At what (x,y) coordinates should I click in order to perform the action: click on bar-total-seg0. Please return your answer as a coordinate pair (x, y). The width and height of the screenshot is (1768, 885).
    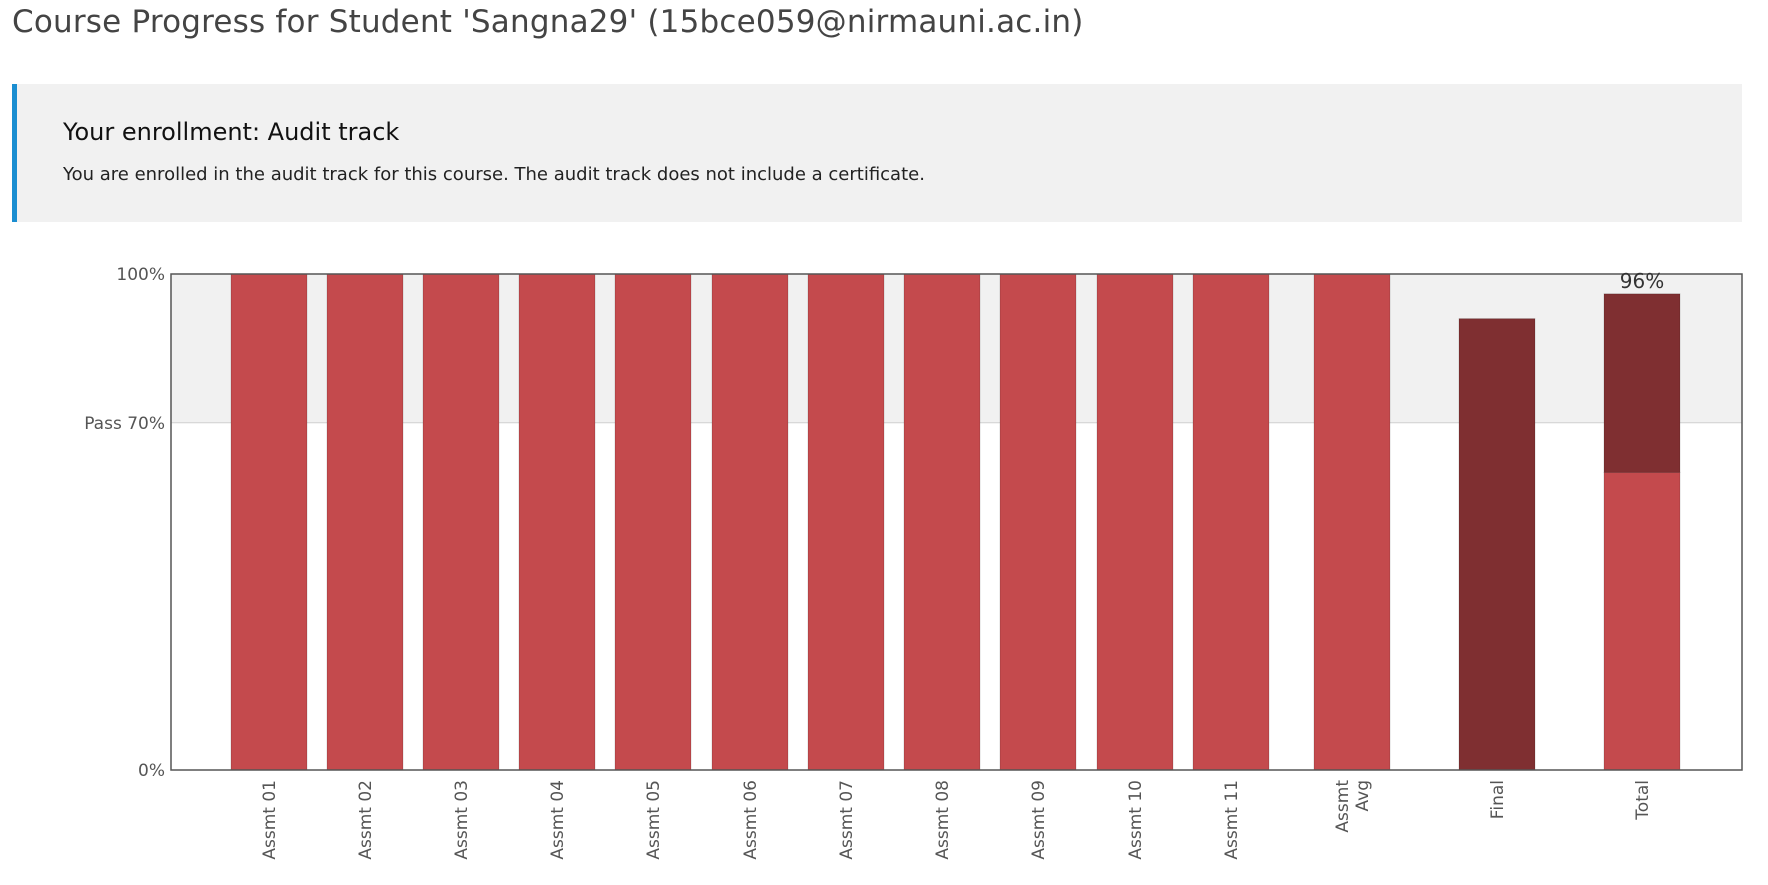
    Looking at the image, I should click on (1642, 621).